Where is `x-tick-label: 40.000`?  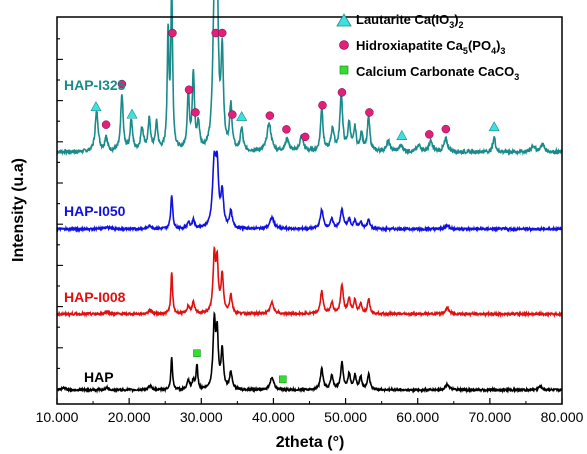
x-tick-label: 40.000 is located at coordinates (273, 417).